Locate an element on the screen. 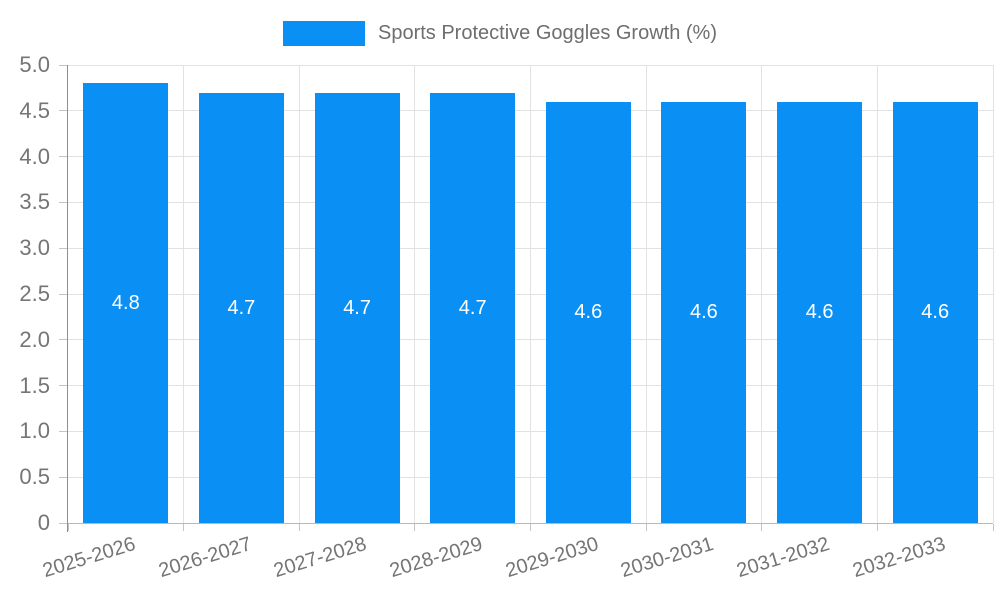 The width and height of the screenshot is (1000, 600). y-axis-label: 3.0 is located at coordinates (34, 248).